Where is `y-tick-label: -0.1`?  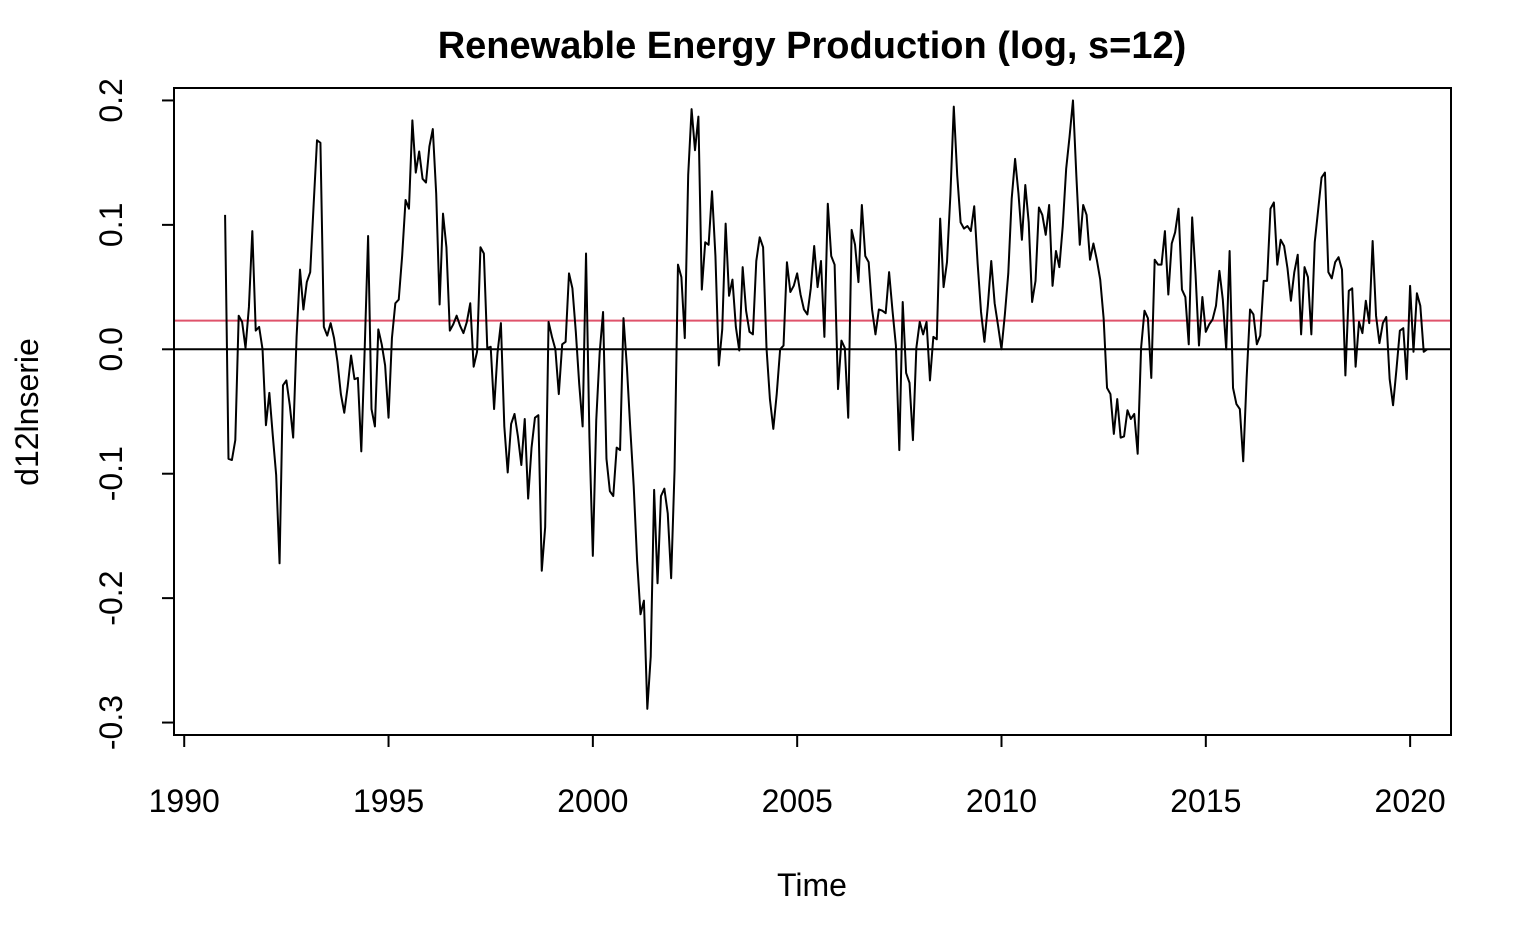 y-tick-label: -0.1 is located at coordinates (111, 473).